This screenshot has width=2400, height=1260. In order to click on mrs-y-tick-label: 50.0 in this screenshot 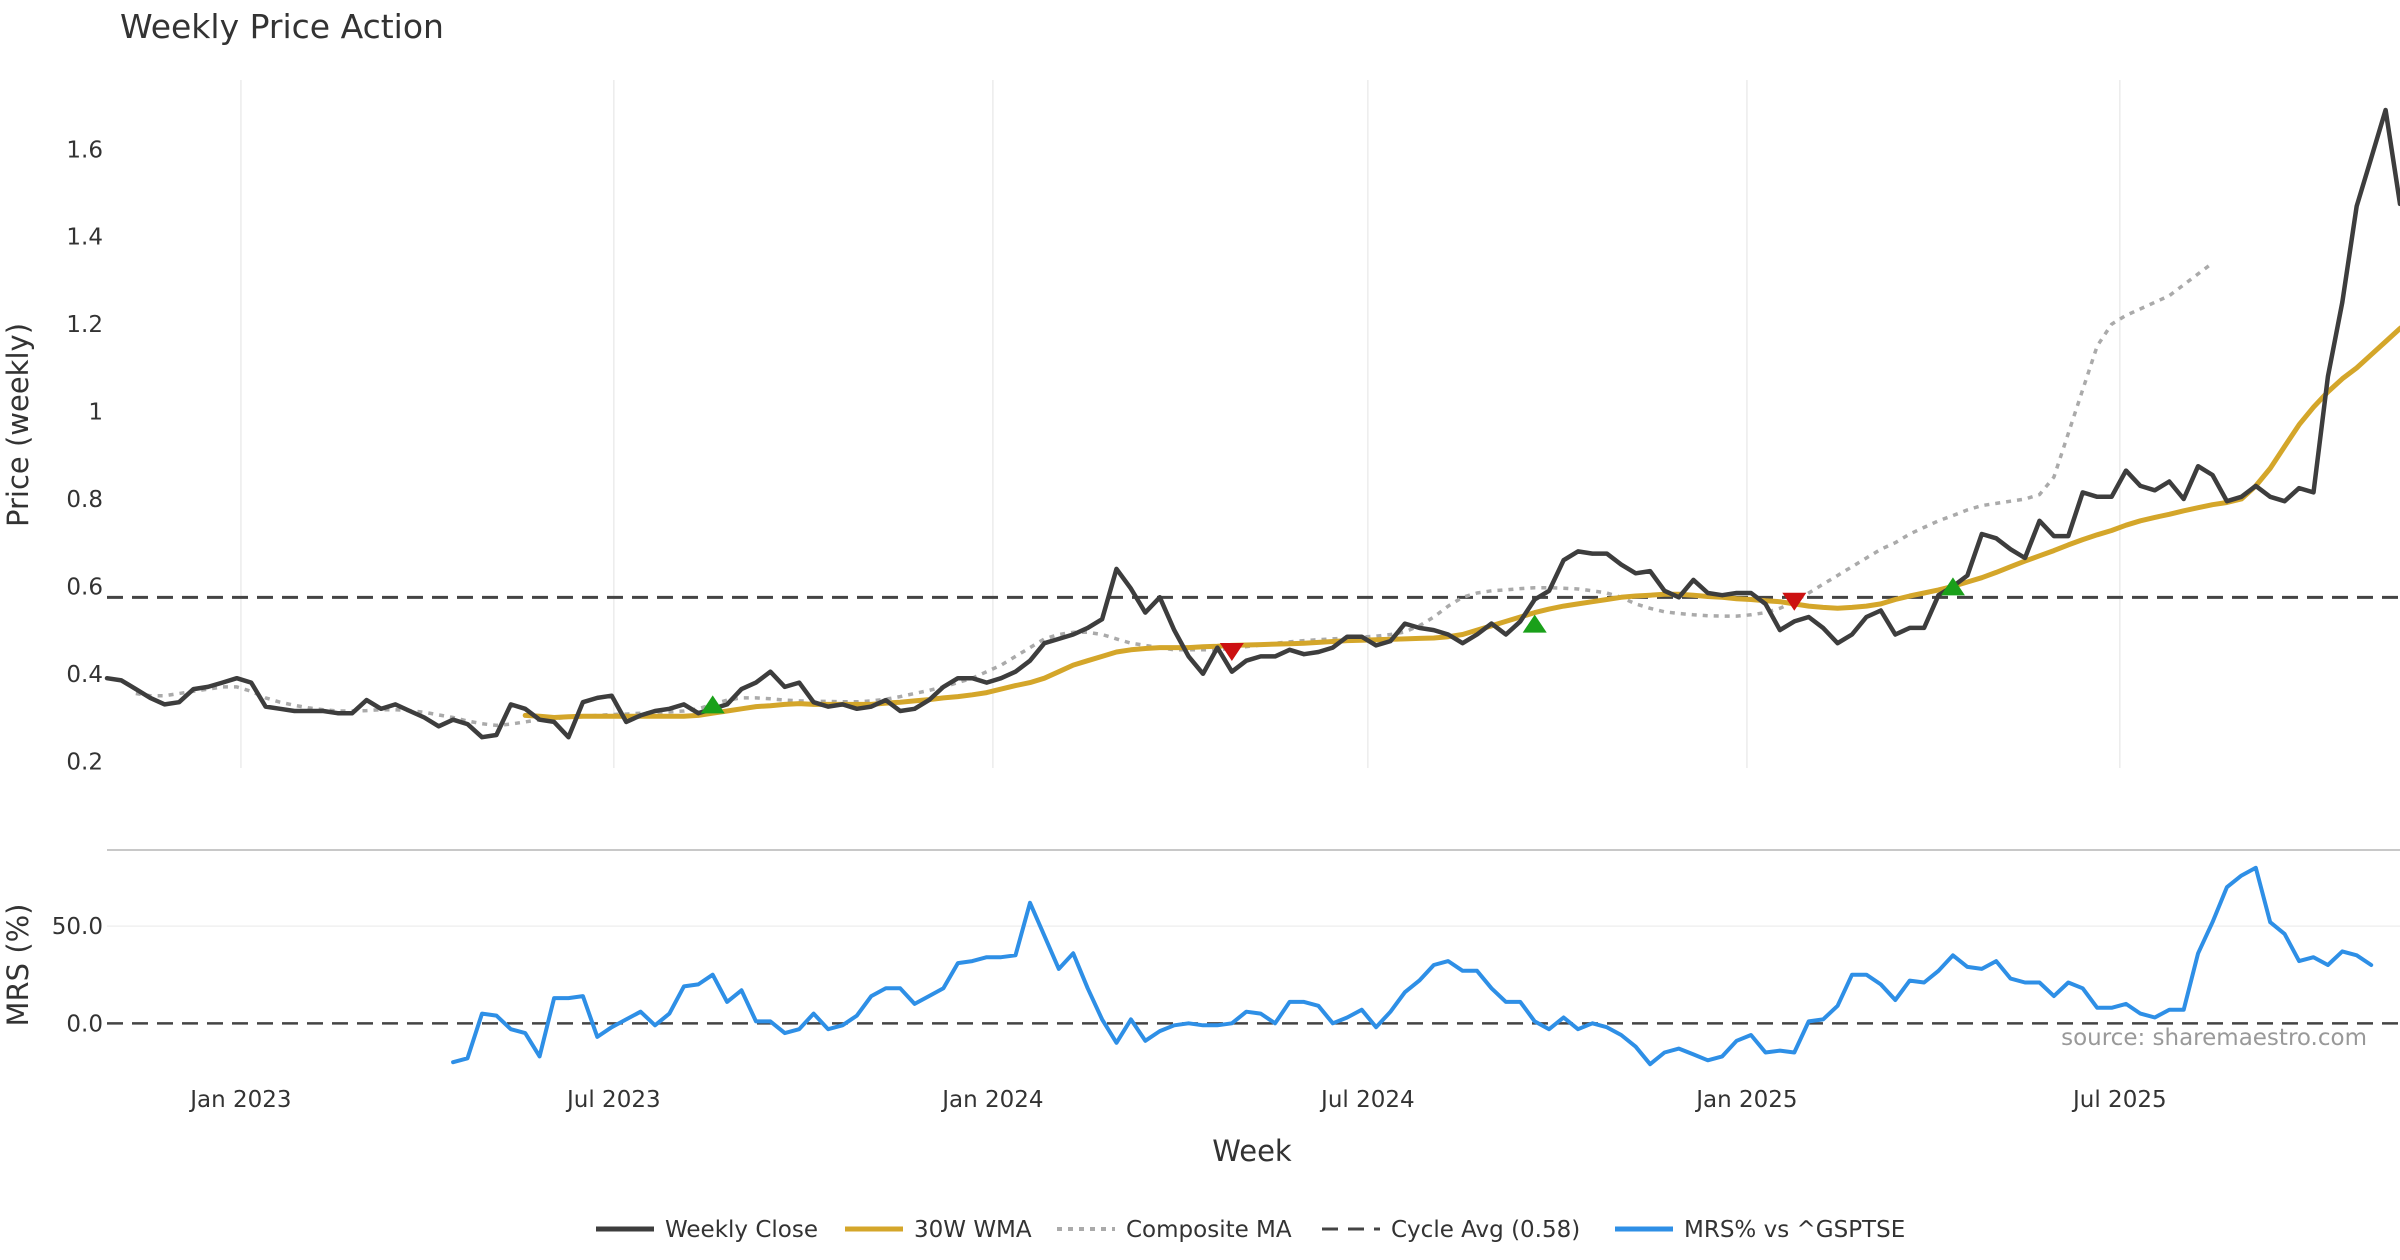, I will do `click(77, 927)`.